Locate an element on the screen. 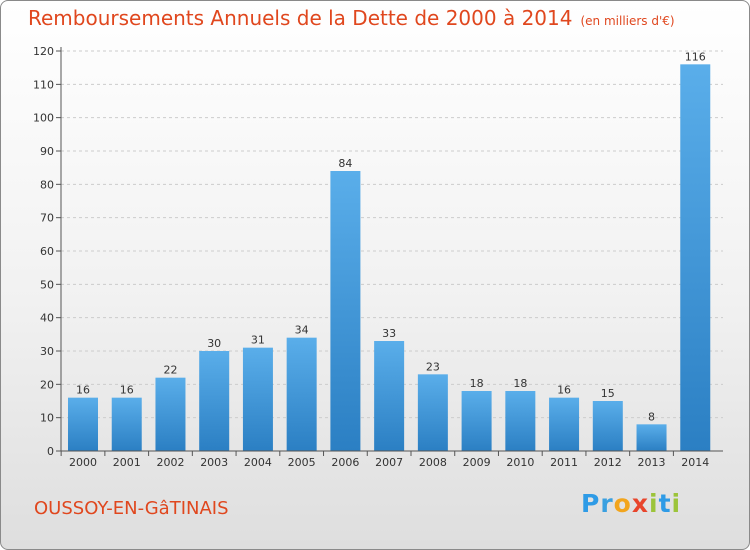 The width and height of the screenshot is (750, 550). y-tick-label: 30 is located at coordinates (47, 351).